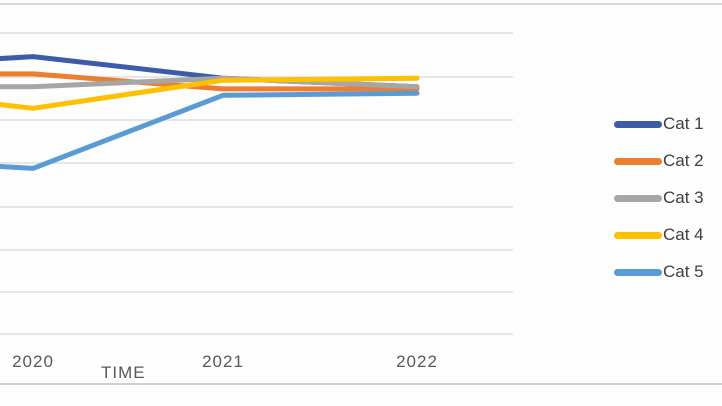 The height and width of the screenshot is (406, 722). What do you see at coordinates (361, 4) in the screenshot?
I see `page-top-border-line` at bounding box center [361, 4].